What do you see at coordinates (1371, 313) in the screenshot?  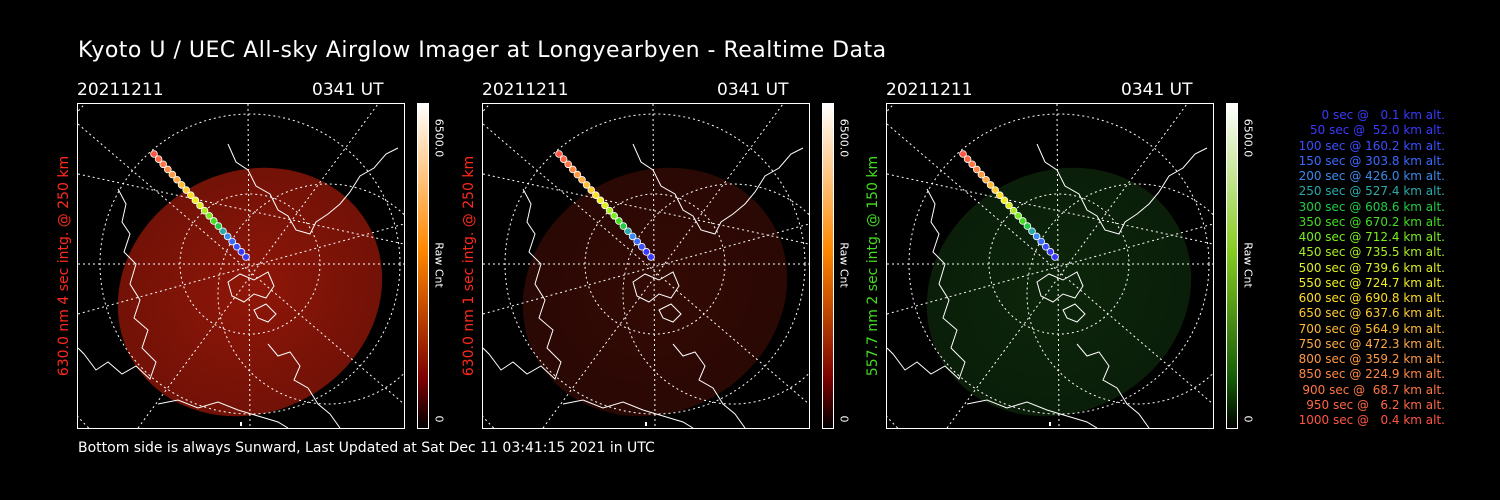 I see `legend-row: 650 sec @ 637.6 km alt.` at bounding box center [1371, 313].